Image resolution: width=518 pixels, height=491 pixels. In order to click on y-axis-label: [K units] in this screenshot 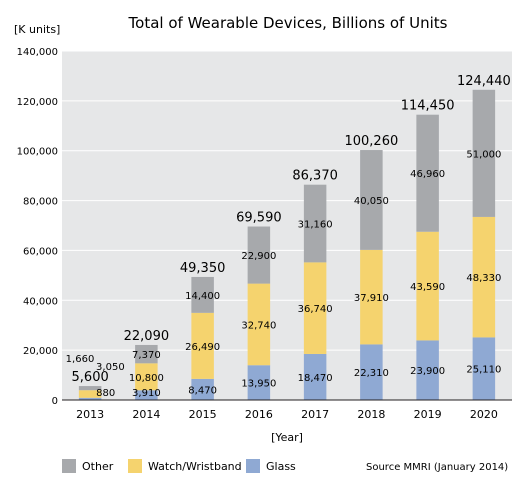, I will do `click(37, 29)`.